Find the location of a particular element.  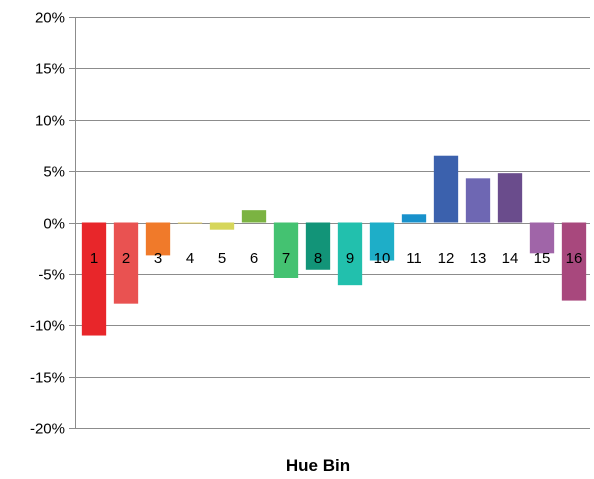

category-label-14: 14 is located at coordinates (510, 258).